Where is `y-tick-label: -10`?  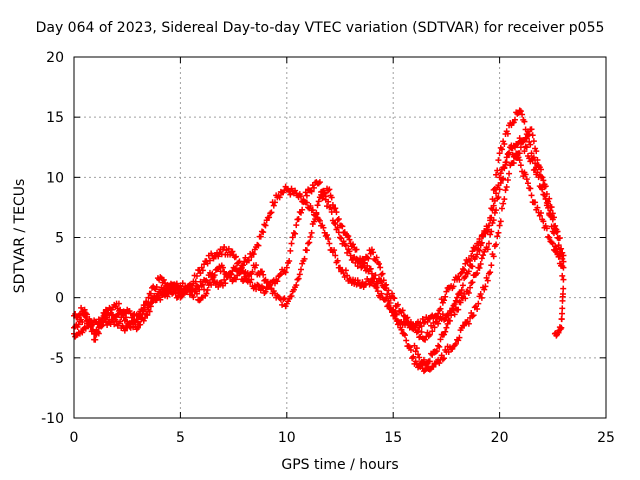 y-tick-label: -10 is located at coordinates (52, 419).